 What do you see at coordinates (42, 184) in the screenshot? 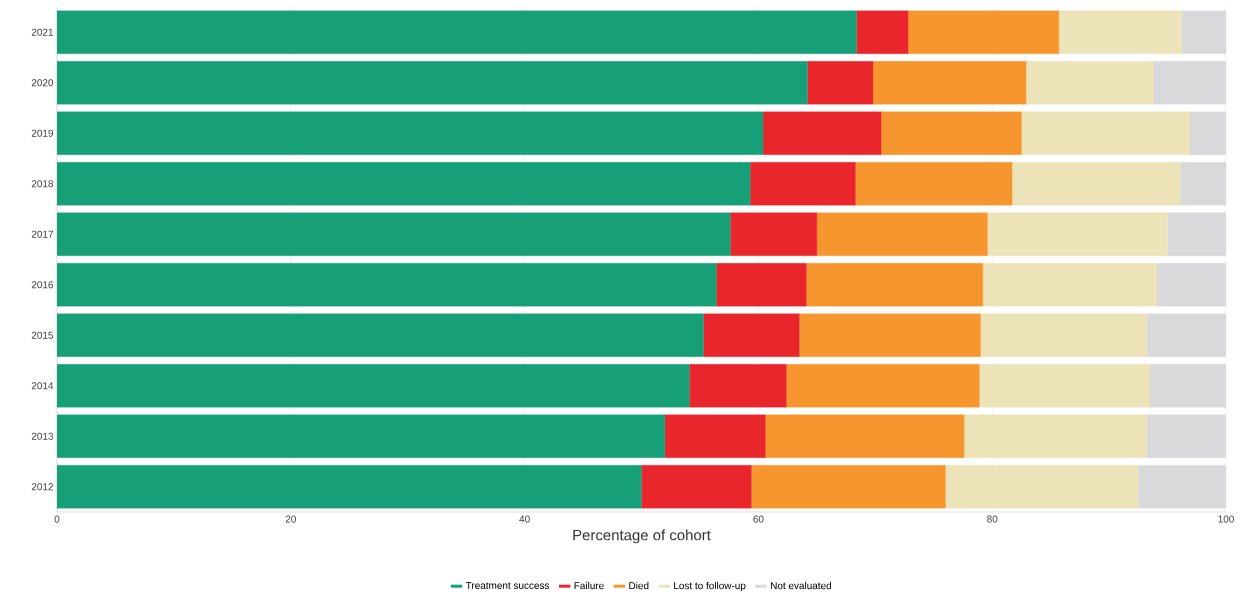
I see `y-tick-label: 2018` at bounding box center [42, 184].